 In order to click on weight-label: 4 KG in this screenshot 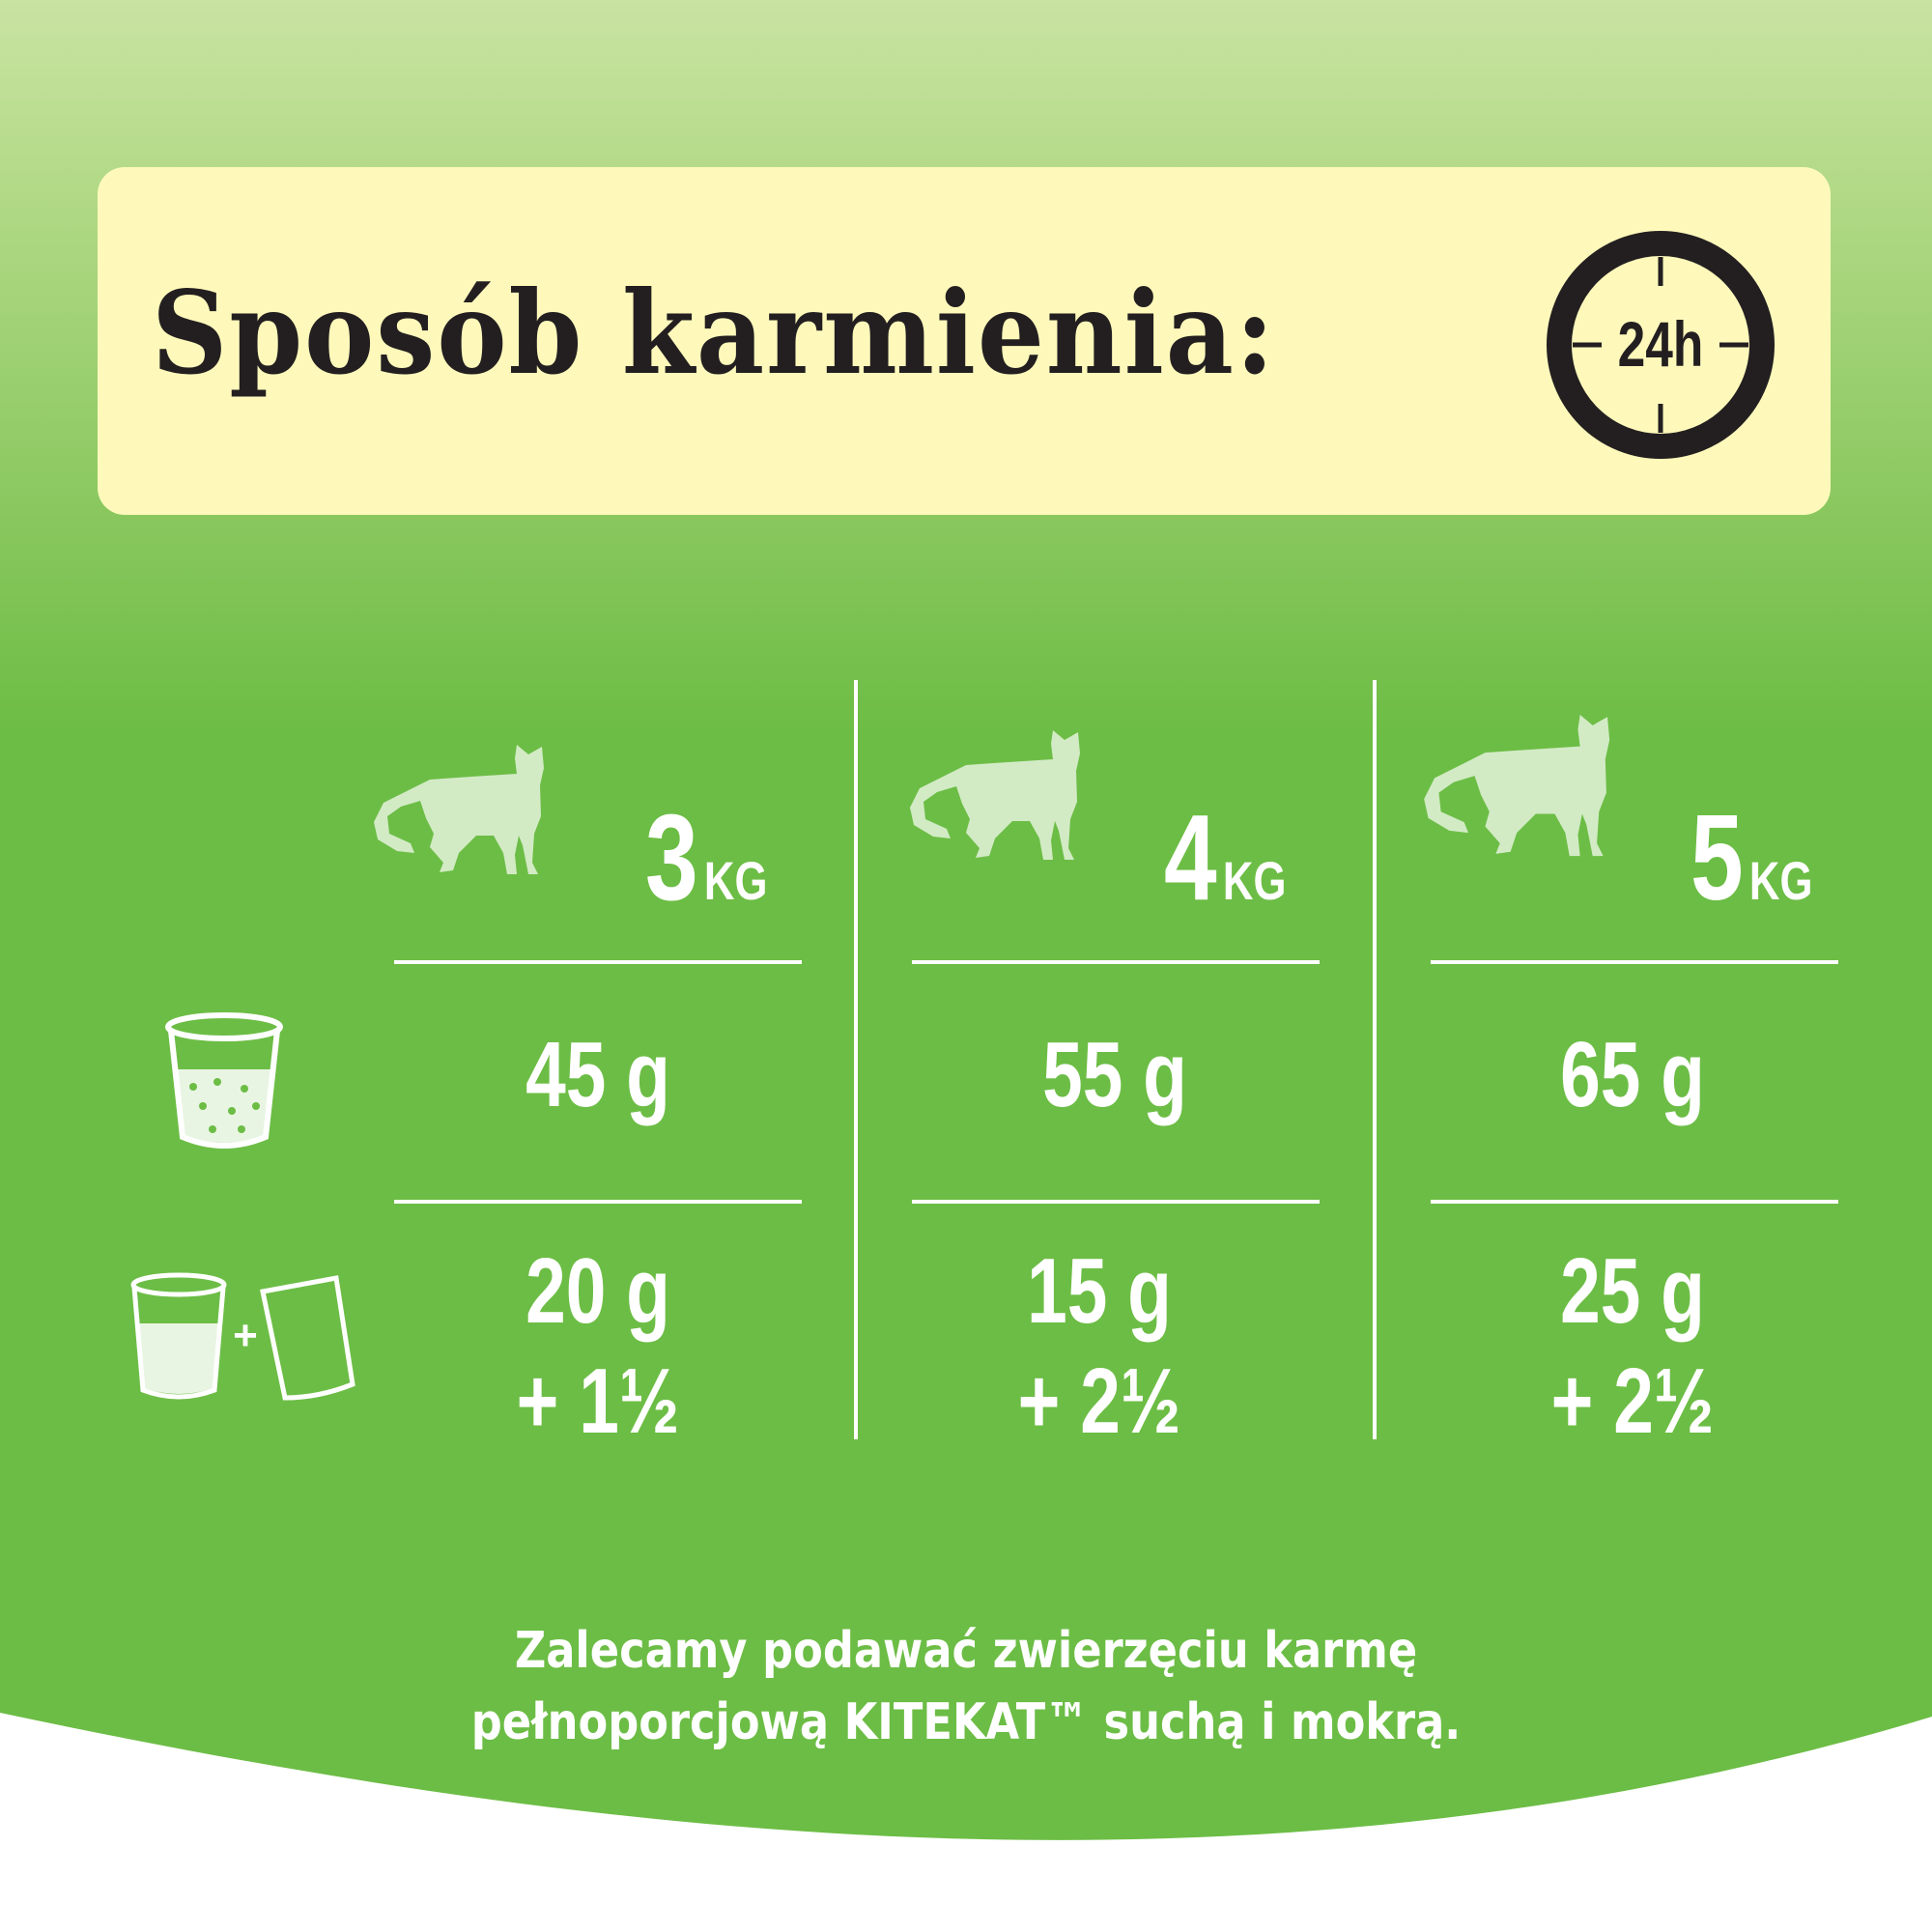, I will do `click(1225, 857)`.